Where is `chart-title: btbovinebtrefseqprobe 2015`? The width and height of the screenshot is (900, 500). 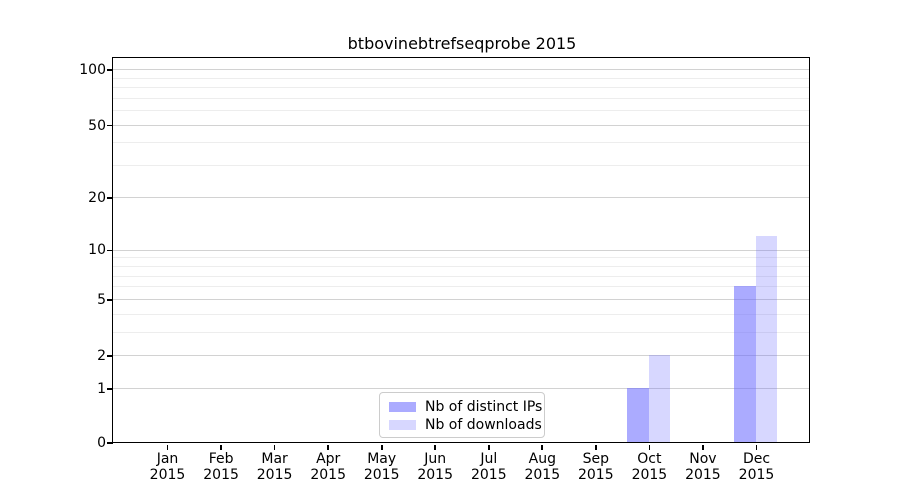
chart-title: btbovinebtrefseqprobe 2015 is located at coordinates (462, 43).